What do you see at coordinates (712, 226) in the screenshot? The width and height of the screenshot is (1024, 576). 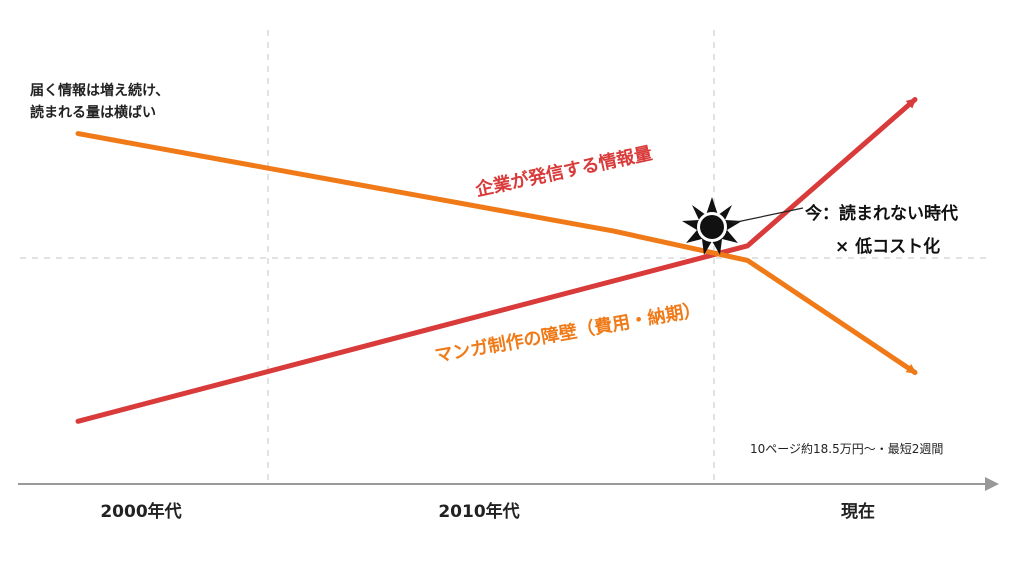 I see `burst-icon` at bounding box center [712, 226].